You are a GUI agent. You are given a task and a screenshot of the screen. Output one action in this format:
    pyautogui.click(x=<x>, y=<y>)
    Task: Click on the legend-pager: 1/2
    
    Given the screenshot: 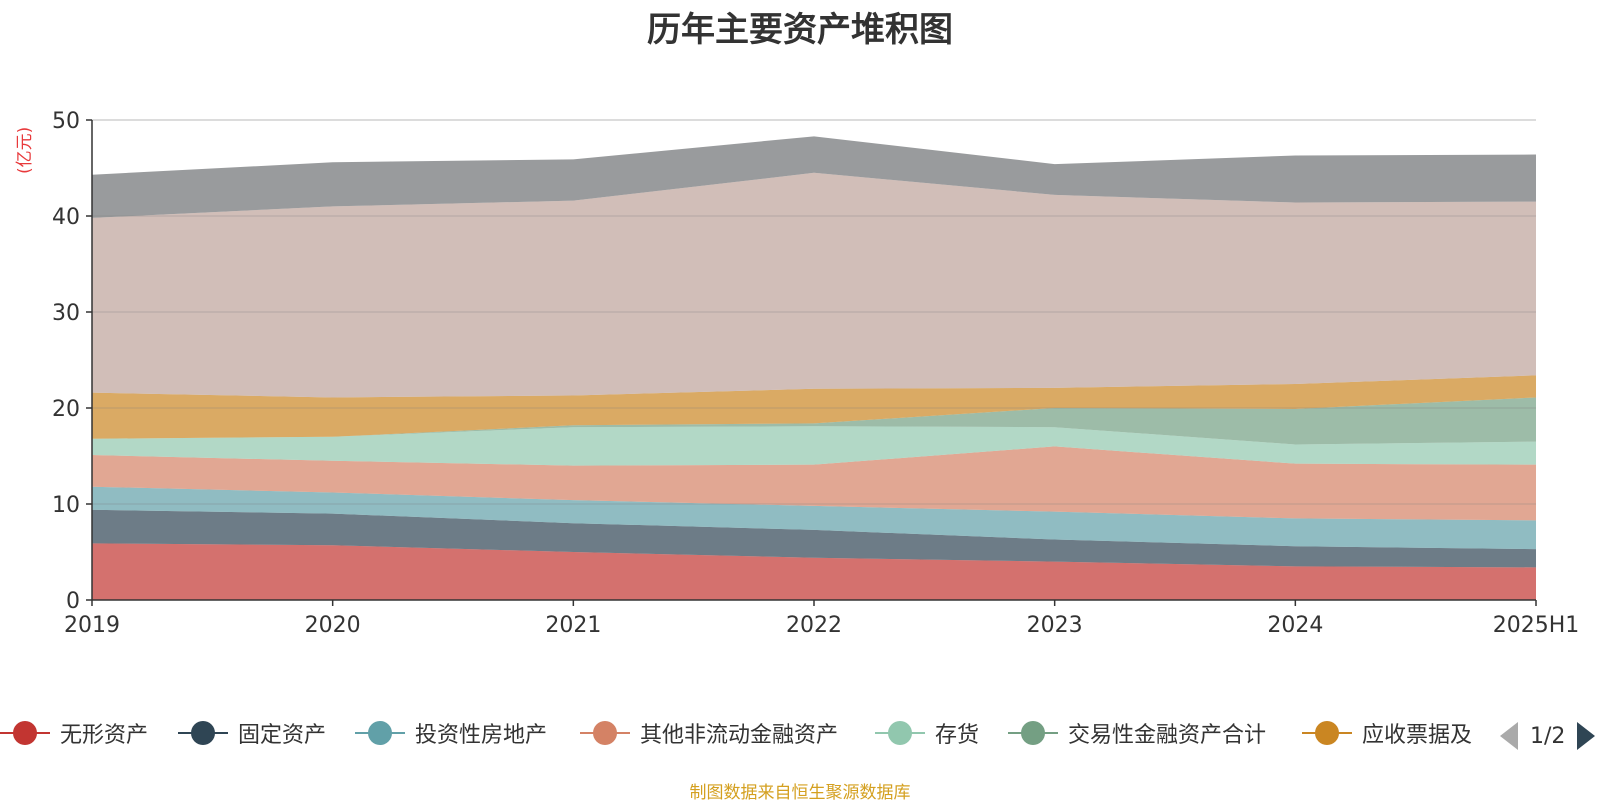 What is the action you would take?
    pyautogui.click(x=1548, y=736)
    